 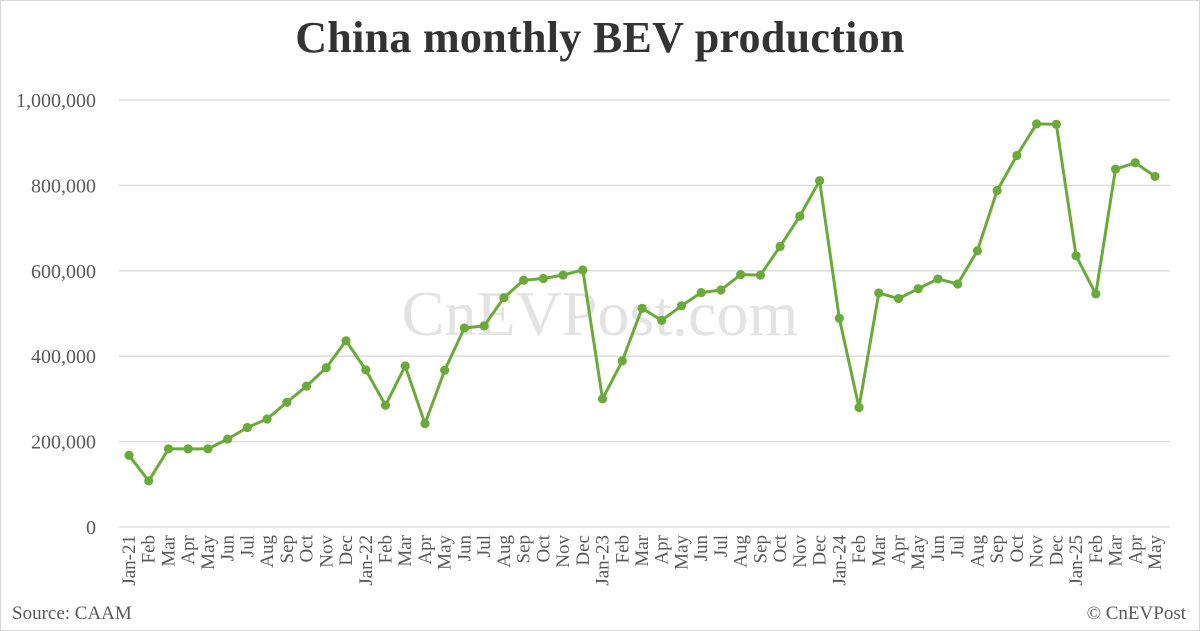 I want to click on y-axis-tick-labels: 0 200,000 400,000 600,000 800,000 1,000,000, so click(x=56, y=314).